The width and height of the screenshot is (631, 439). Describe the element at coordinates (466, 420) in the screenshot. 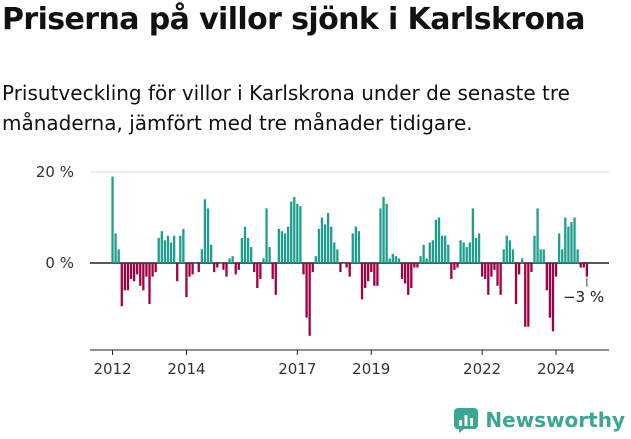

I see `newsworthy-logo-icon` at that location.